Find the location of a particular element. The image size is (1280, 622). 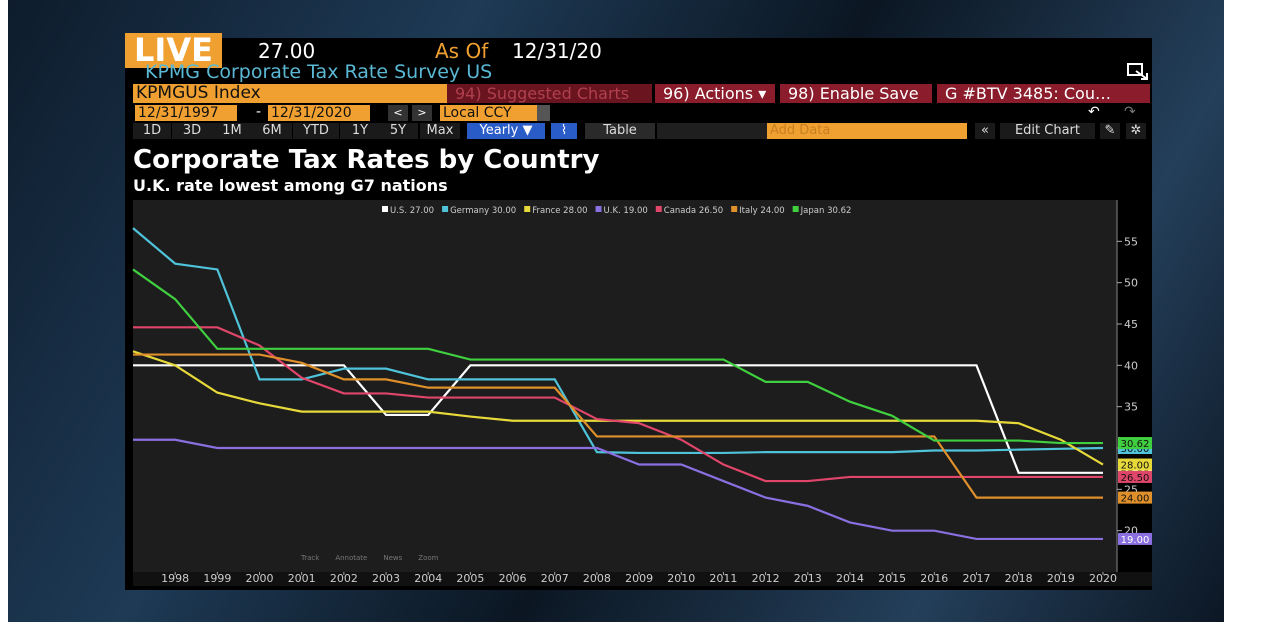

period-button: 1M is located at coordinates (232, 131).